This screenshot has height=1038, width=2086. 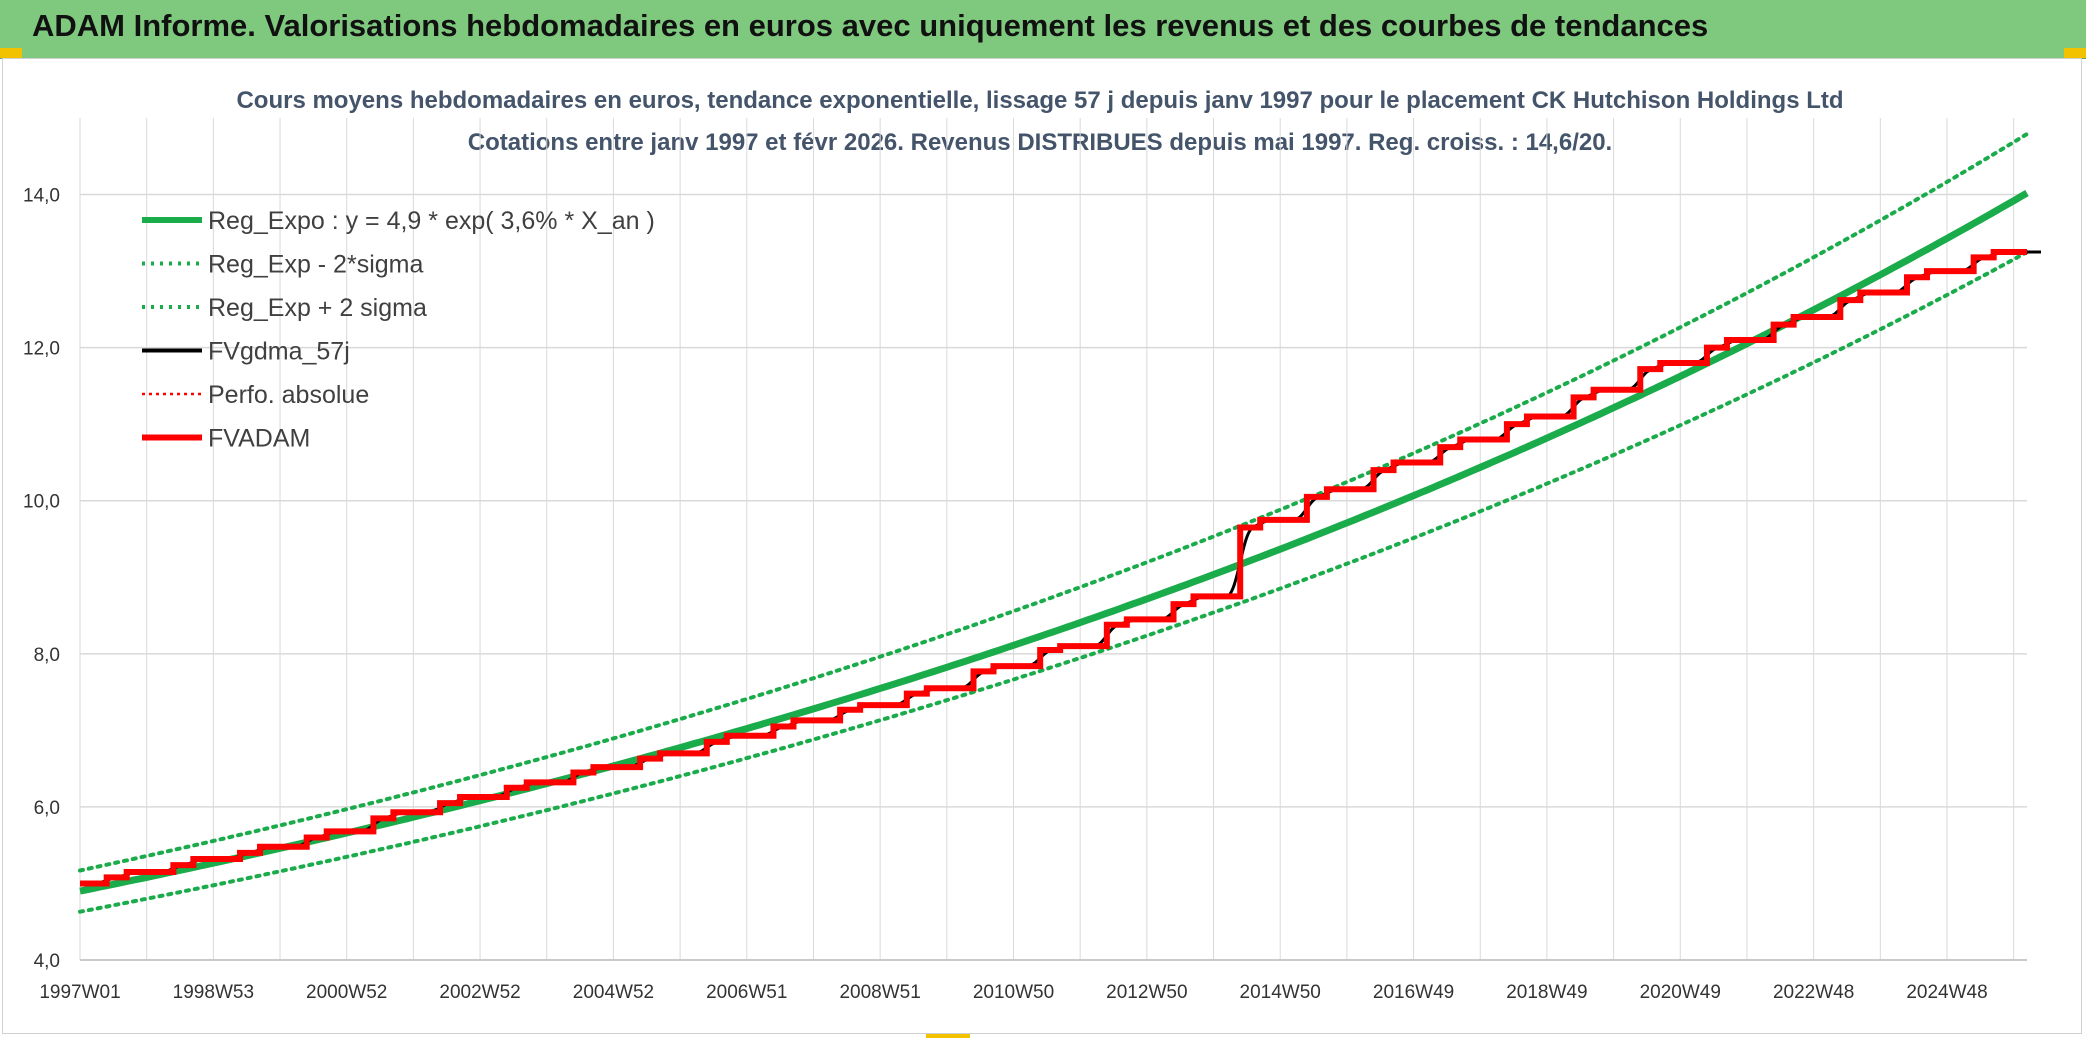 What do you see at coordinates (288, 395) in the screenshot?
I see `legend-label: Perfo. absolue` at bounding box center [288, 395].